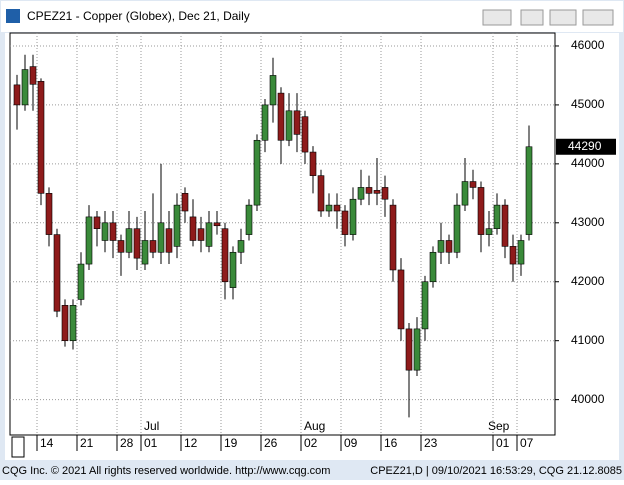 This screenshot has height=485, width=624. I want to click on last-price-label: 44290, so click(585, 146).